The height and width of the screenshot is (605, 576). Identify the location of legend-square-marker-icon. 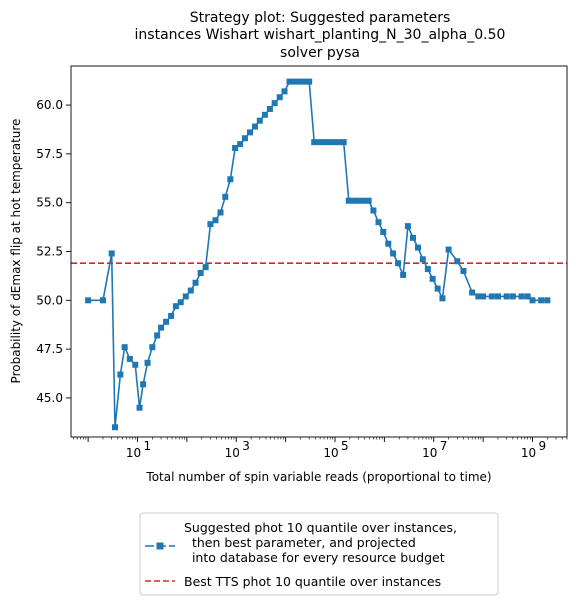
(160, 546).